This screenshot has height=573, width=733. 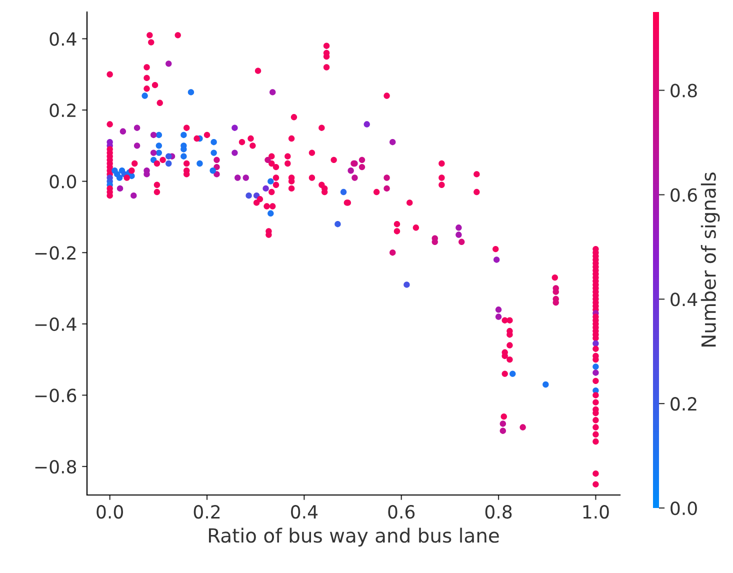 What do you see at coordinates (63, 181) in the screenshot?
I see `y-tick-label: 0.0` at bounding box center [63, 181].